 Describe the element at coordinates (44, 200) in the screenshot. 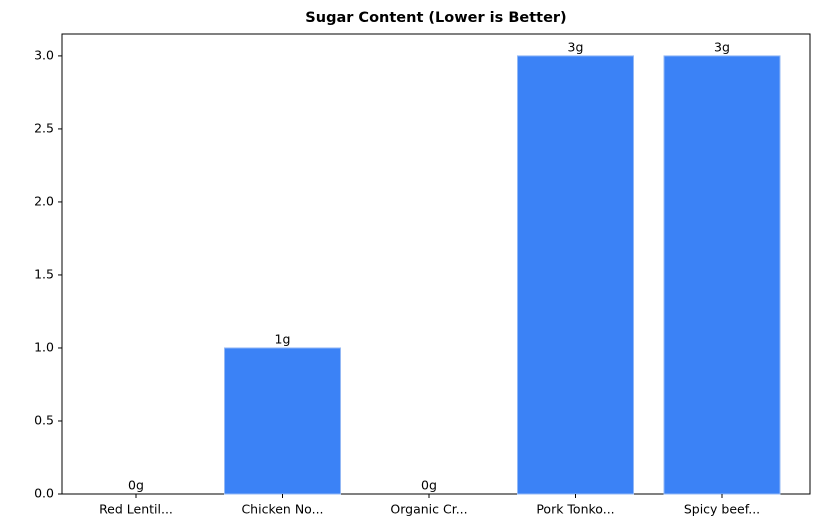

I see `y-tick-label: 2.0` at that location.